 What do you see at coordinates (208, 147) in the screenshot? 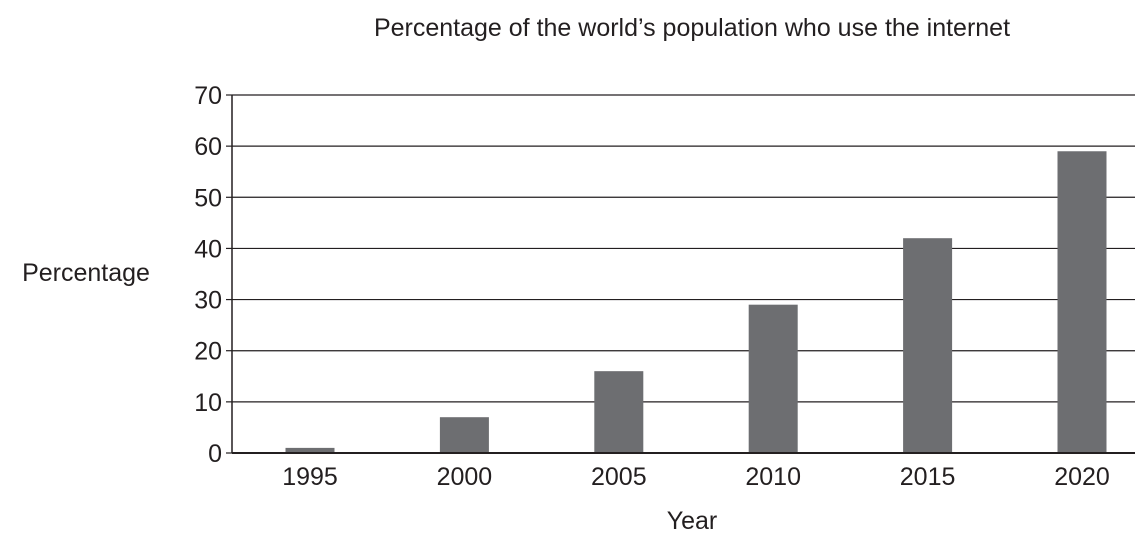
I see `y-tick-label: 60` at bounding box center [208, 147].